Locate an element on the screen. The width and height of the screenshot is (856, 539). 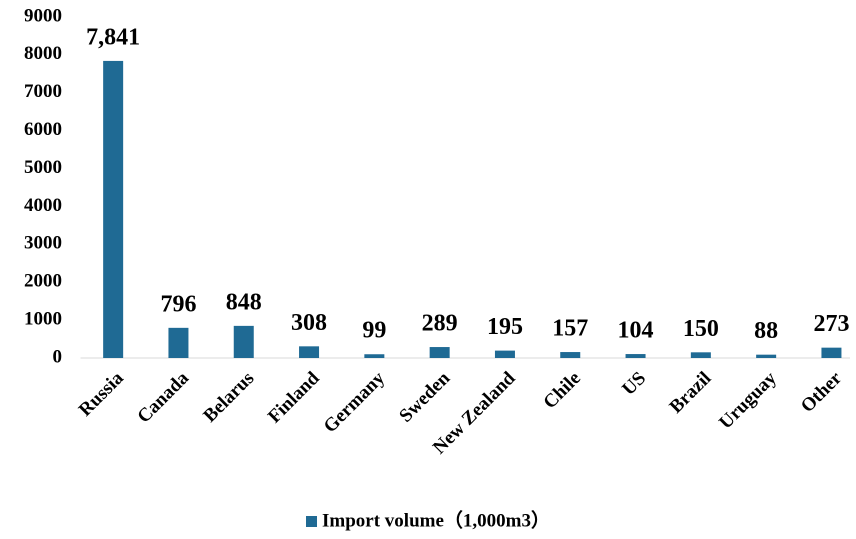
x-tick-label: Canada is located at coordinates (163, 397).